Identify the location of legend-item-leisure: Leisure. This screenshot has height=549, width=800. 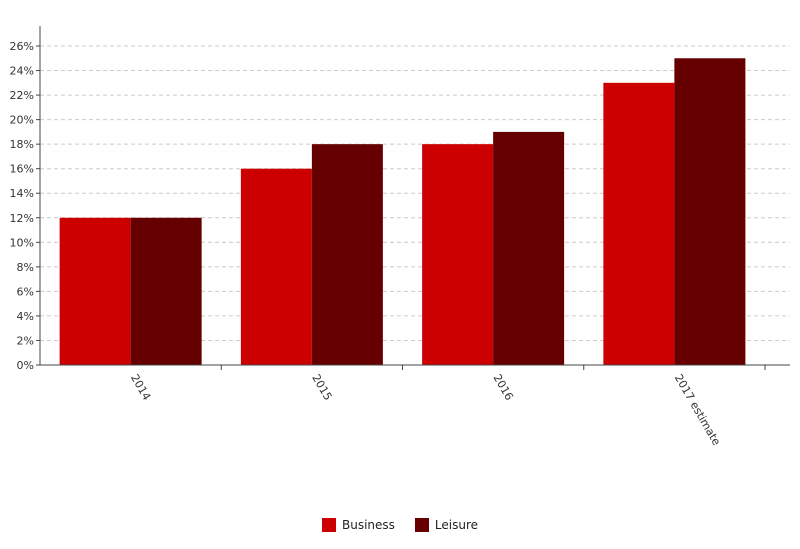
(446, 525).